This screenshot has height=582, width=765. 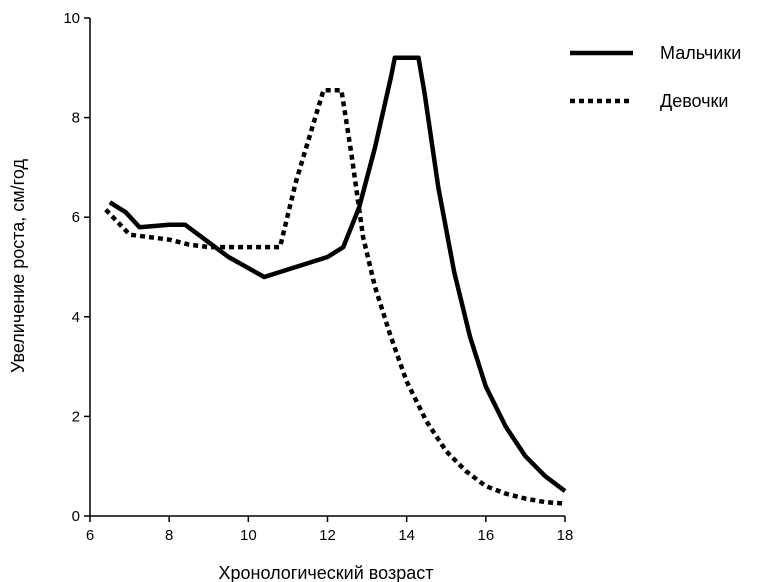 What do you see at coordinates (406, 535) in the screenshot?
I see `x-tick-label: 14` at bounding box center [406, 535].